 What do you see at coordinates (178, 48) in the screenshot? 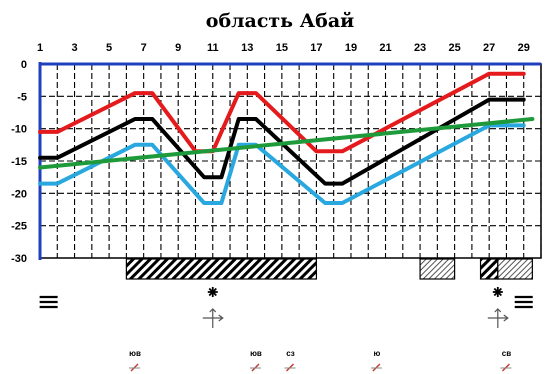
I see `x-tick-label: 9` at bounding box center [178, 48].